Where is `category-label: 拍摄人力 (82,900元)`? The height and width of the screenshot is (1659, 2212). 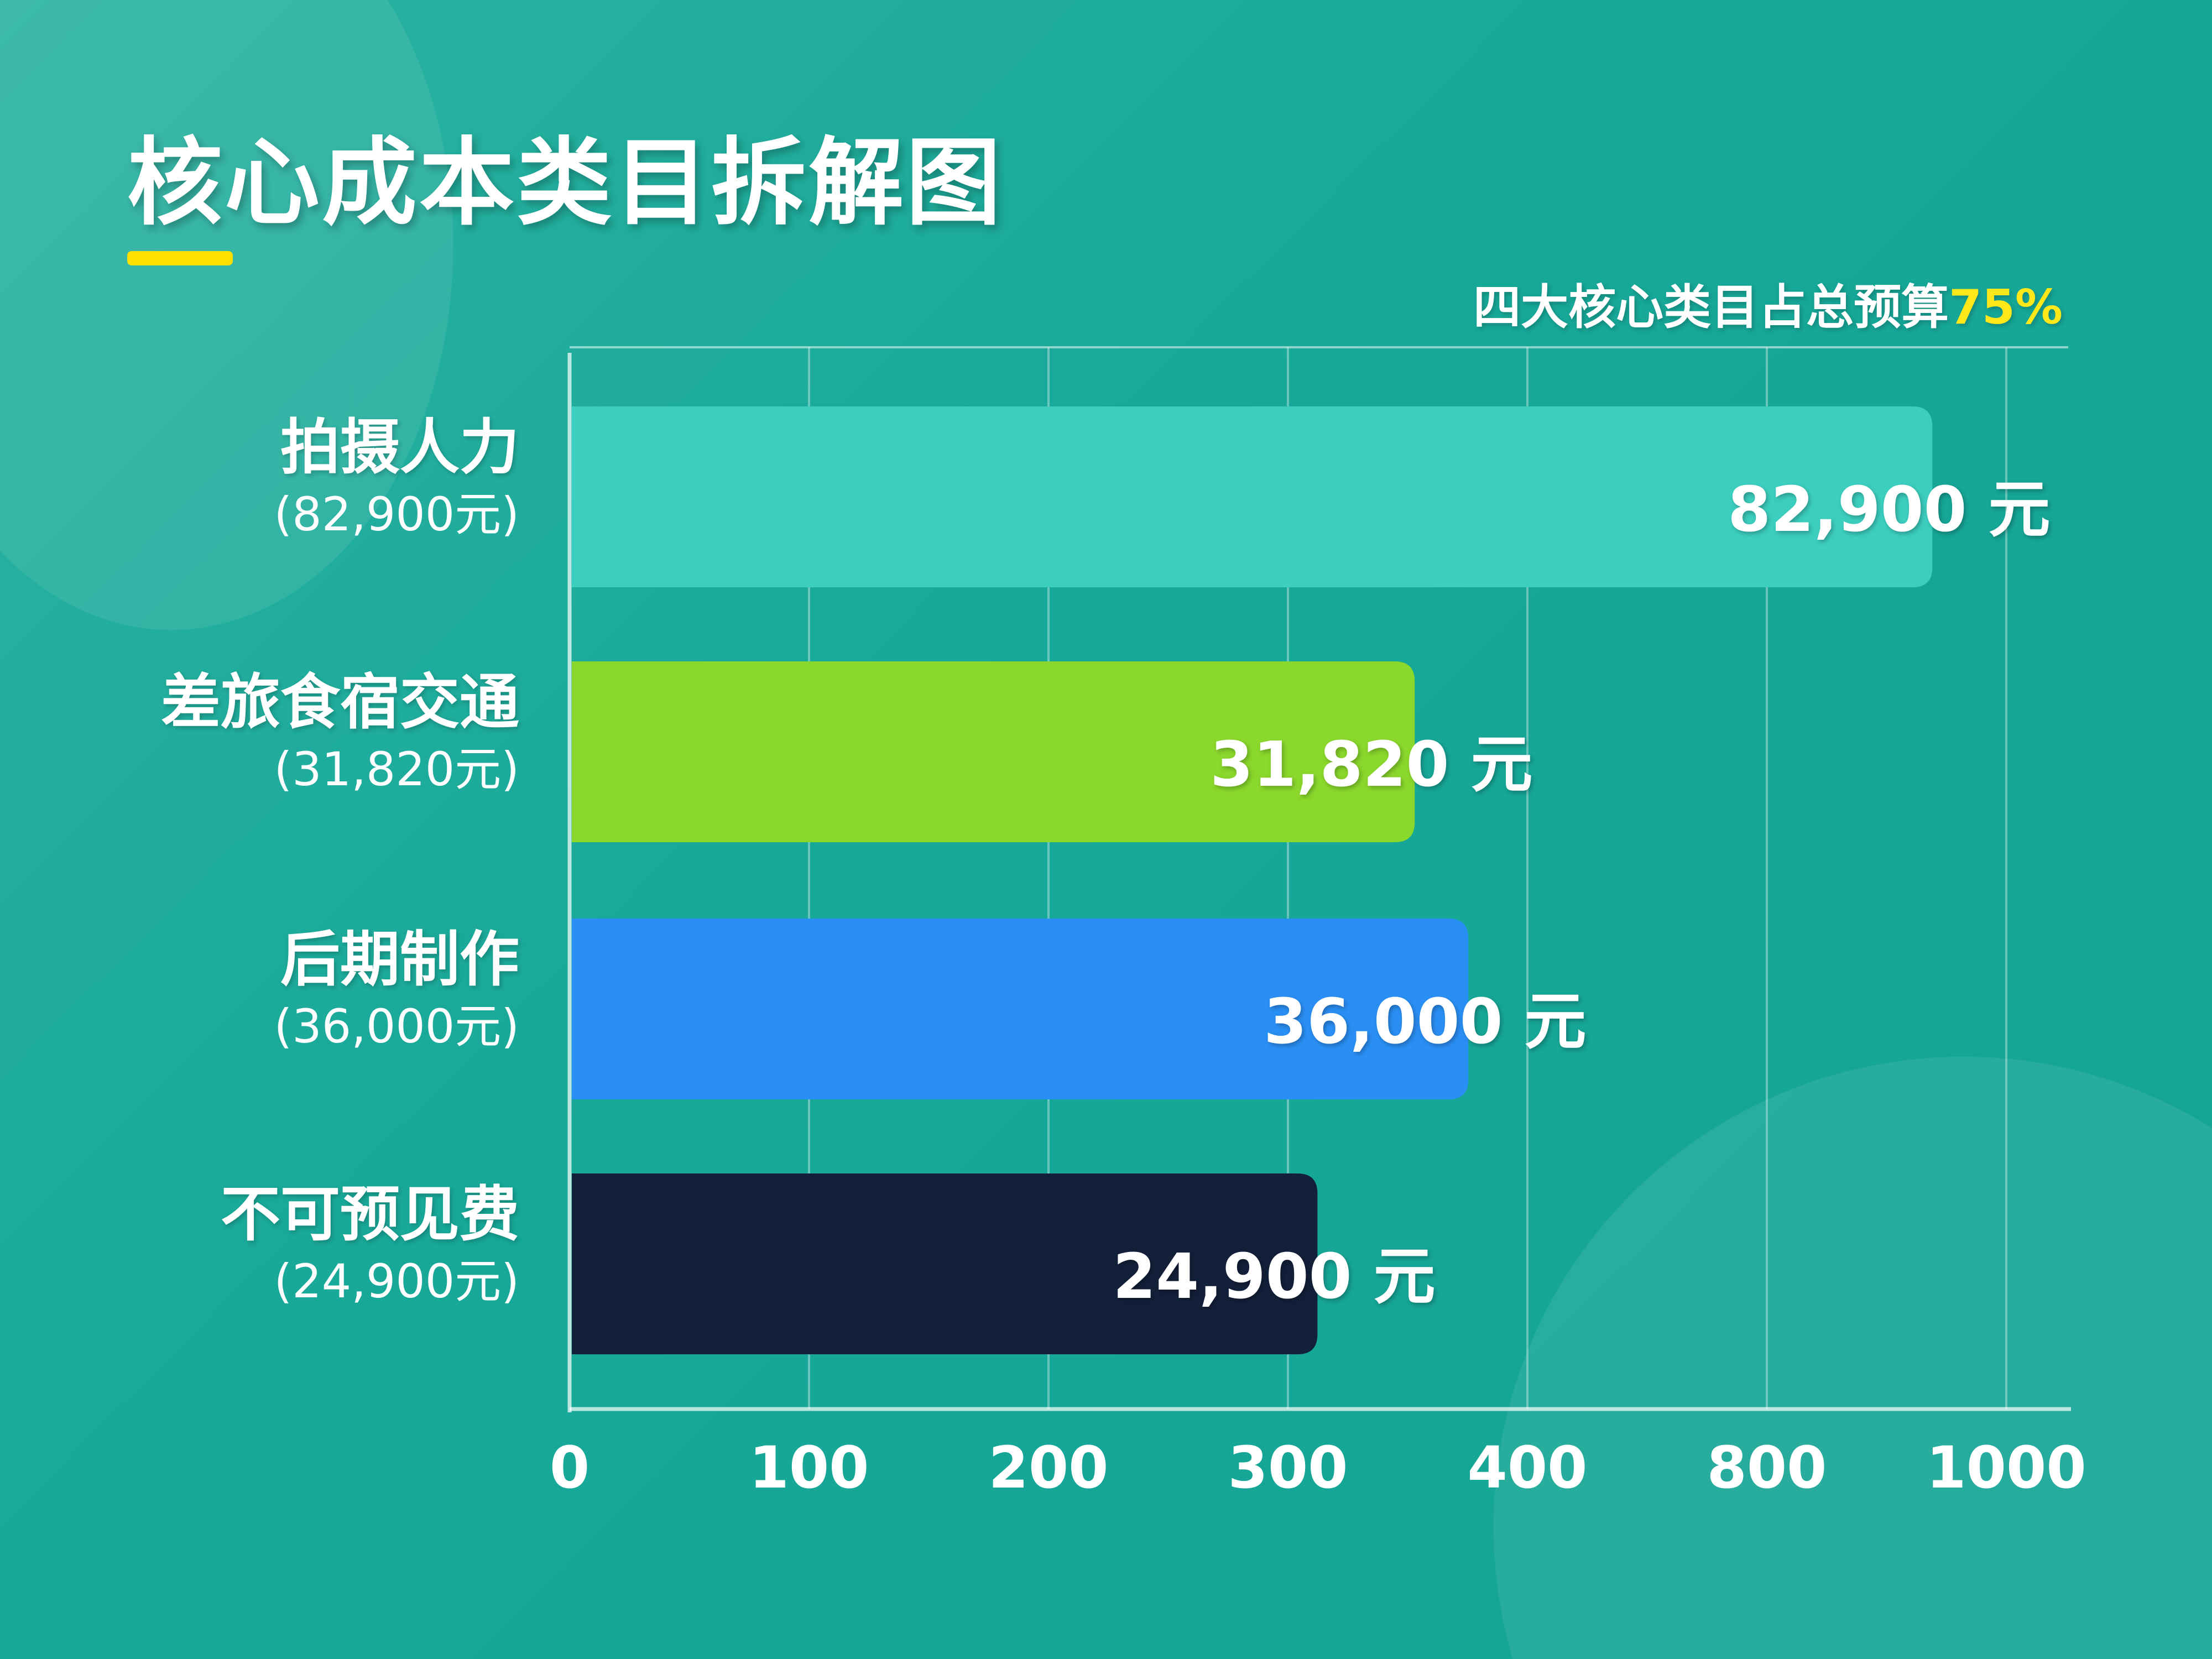 category-label: 拍摄人力 (82,900元) is located at coordinates (397, 479).